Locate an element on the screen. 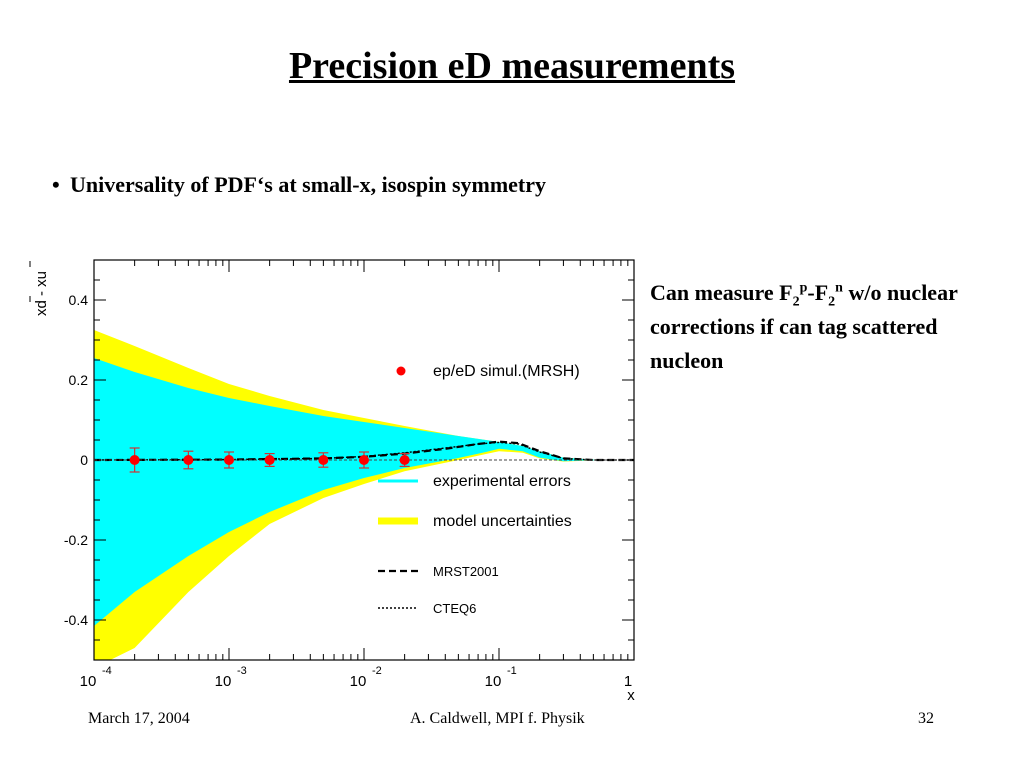  cteq6-curve is located at coordinates (364, 451).